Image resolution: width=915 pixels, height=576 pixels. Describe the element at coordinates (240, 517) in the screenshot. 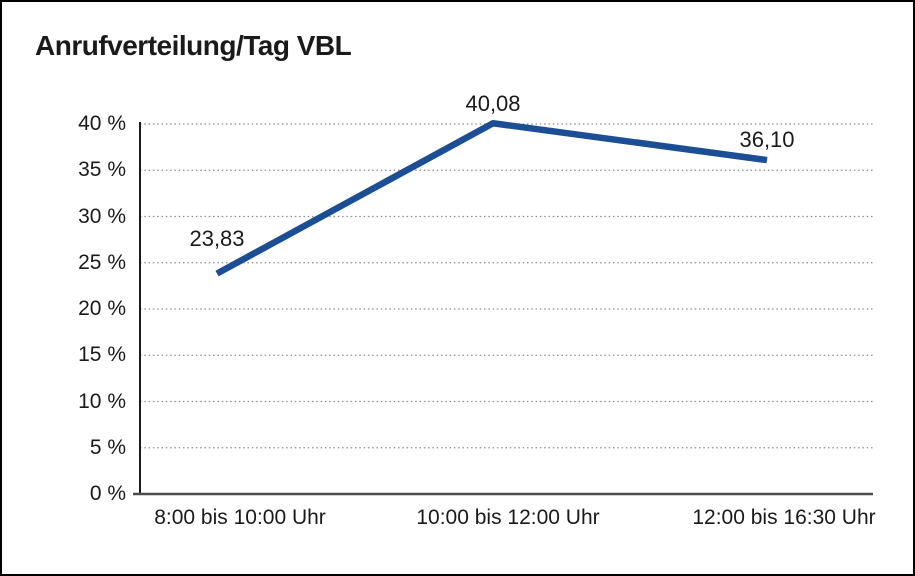

I see `x-category-label-1: 8:00 bis 10:00 Uhr` at that location.